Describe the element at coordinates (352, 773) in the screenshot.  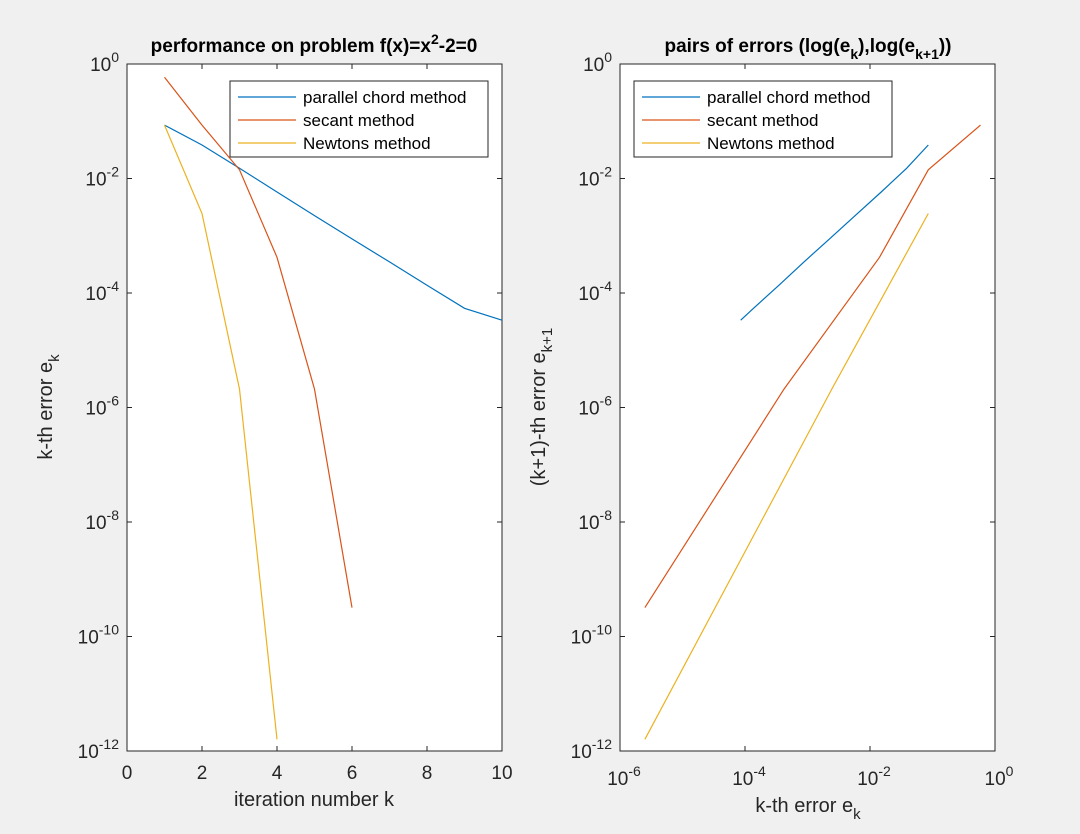
I see `x-tick-label: 6` at that location.